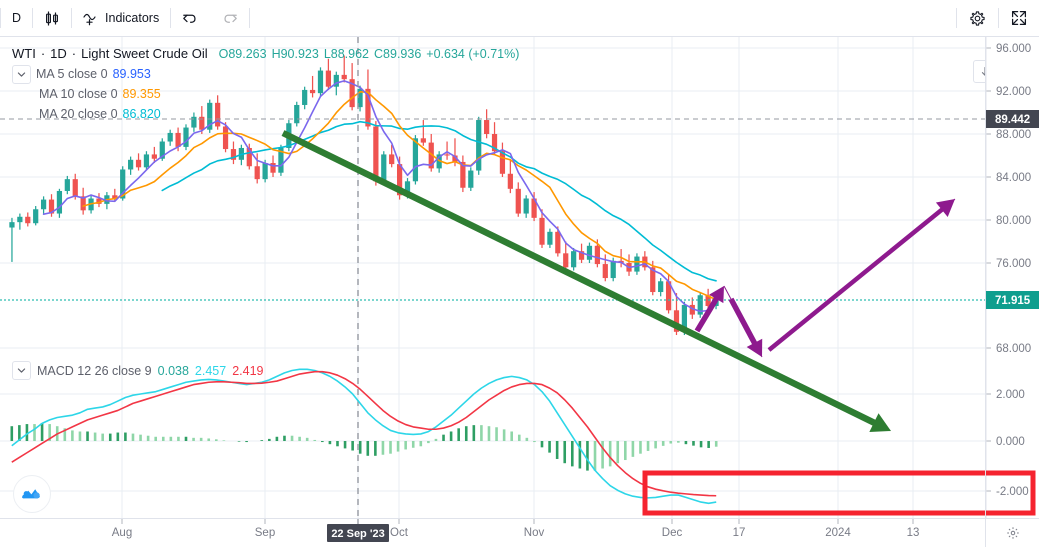  Describe the element at coordinates (1013, 92) in the screenshot. I see `price-tick-label: 92.000` at that location.